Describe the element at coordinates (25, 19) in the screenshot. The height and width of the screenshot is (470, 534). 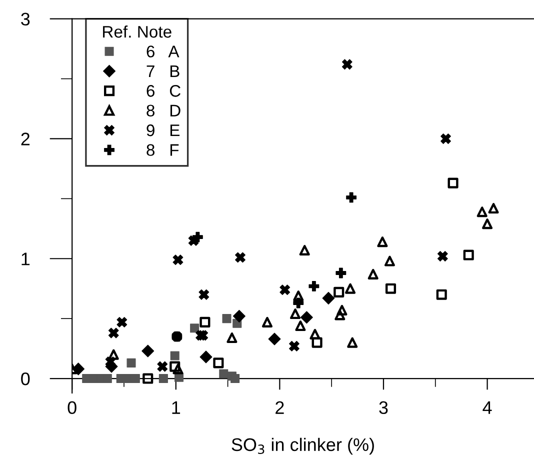
I see `y-tick-label: 3` at that location.